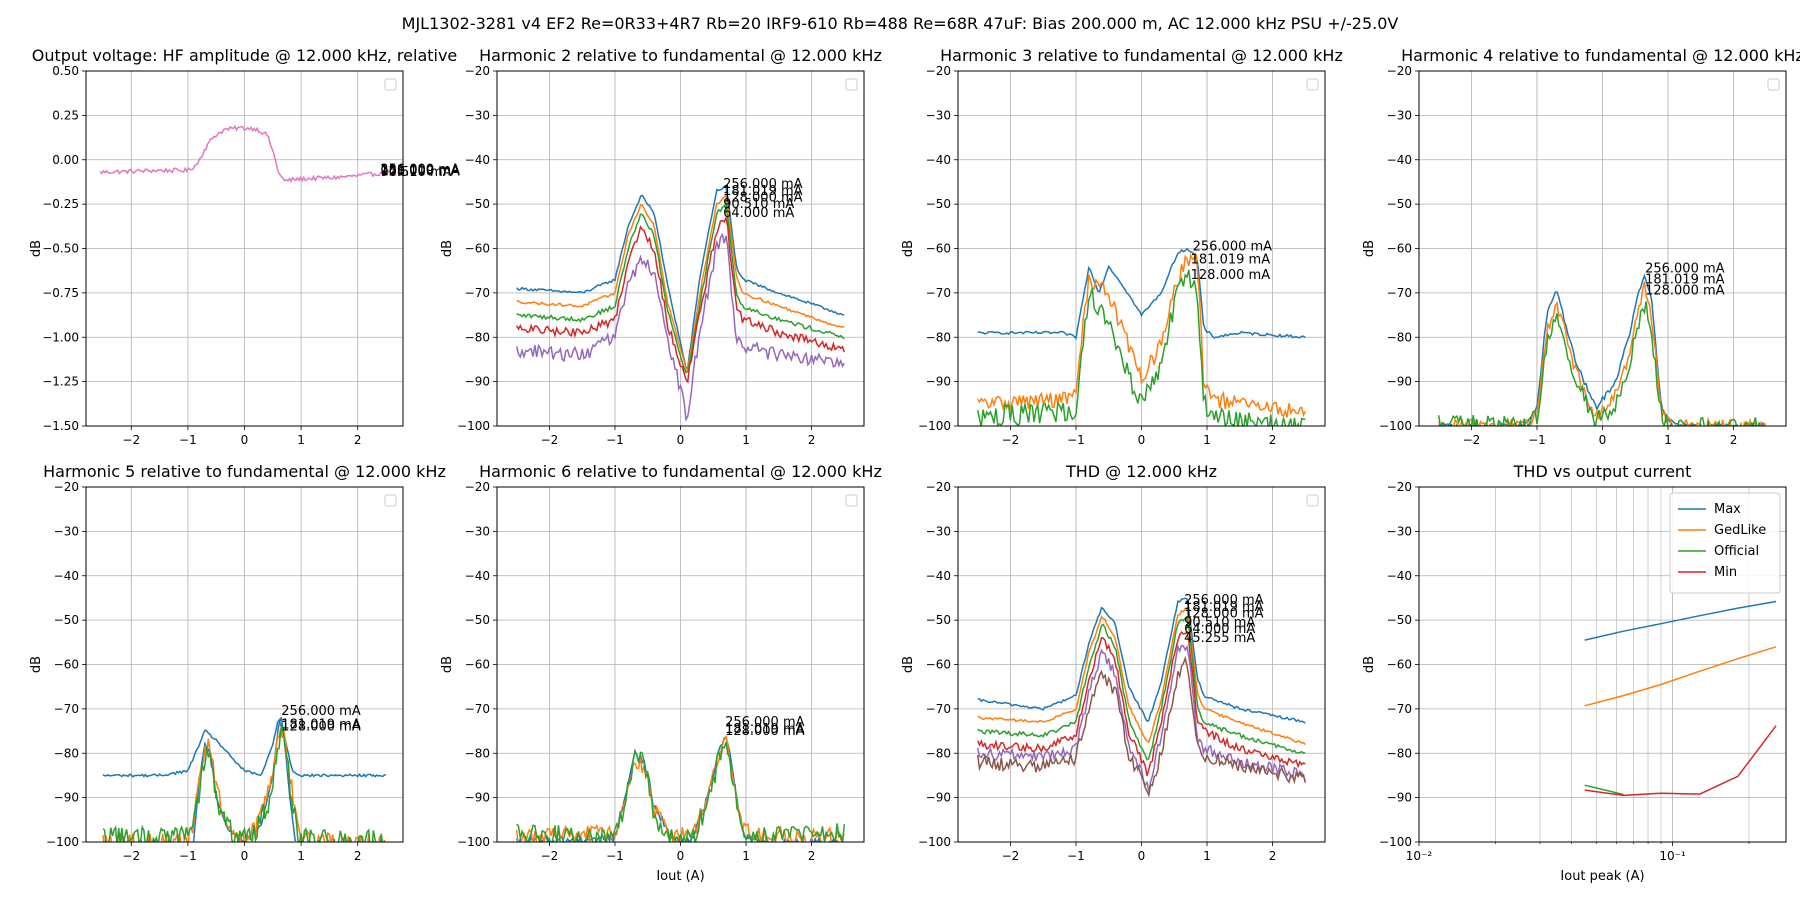  What do you see at coordinates (1736, 551) in the screenshot?
I see `legend-label: Official` at bounding box center [1736, 551].